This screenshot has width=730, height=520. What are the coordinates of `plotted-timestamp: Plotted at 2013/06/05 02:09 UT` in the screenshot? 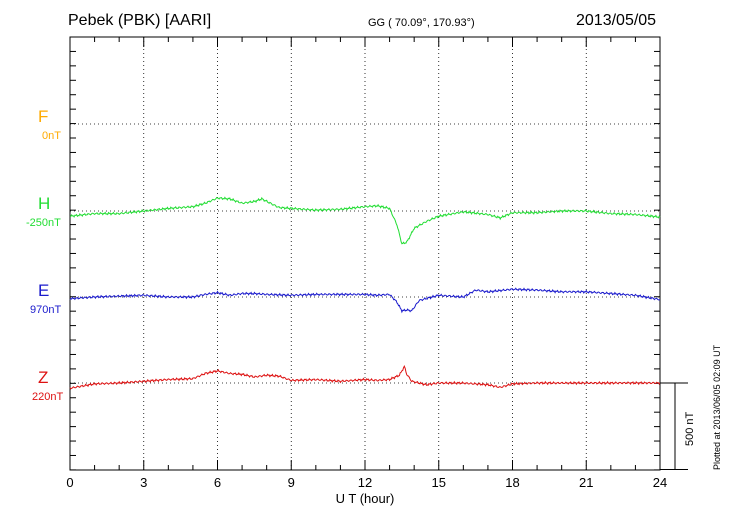 It's located at (717, 407).